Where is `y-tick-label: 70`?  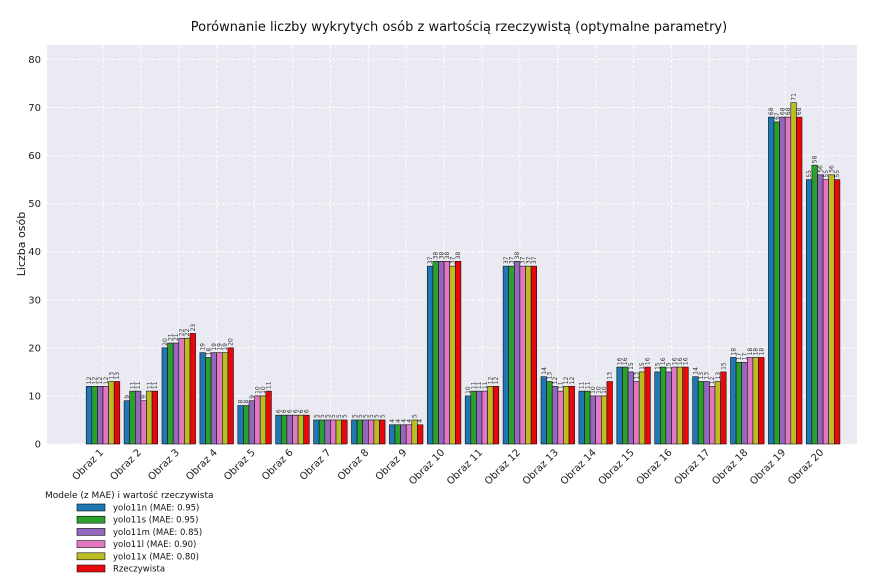 y-tick-label: 70 is located at coordinates (34, 108).